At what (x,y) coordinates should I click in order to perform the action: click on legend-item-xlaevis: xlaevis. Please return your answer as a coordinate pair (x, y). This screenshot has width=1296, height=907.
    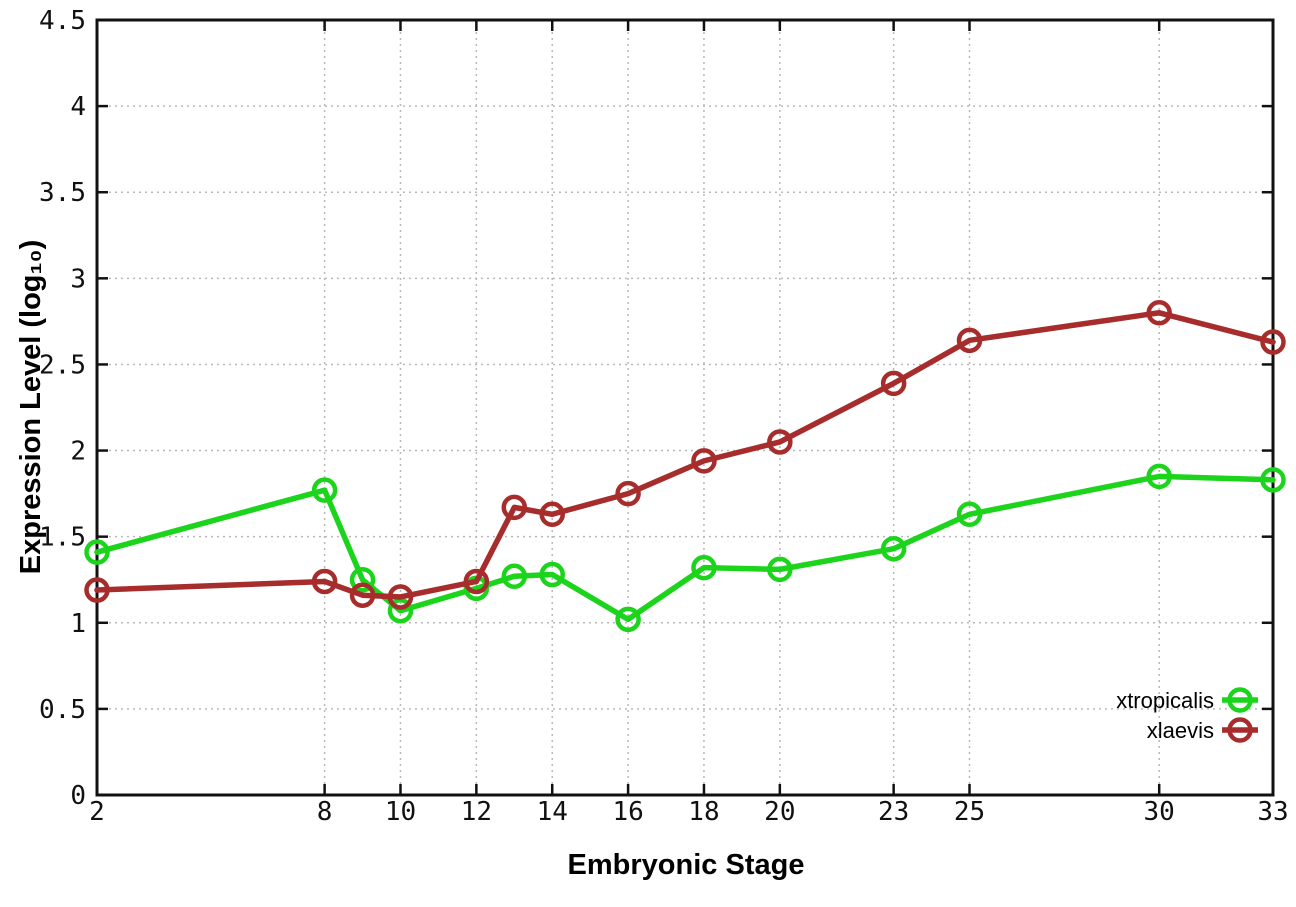
    Looking at the image, I should click on (1202, 730).